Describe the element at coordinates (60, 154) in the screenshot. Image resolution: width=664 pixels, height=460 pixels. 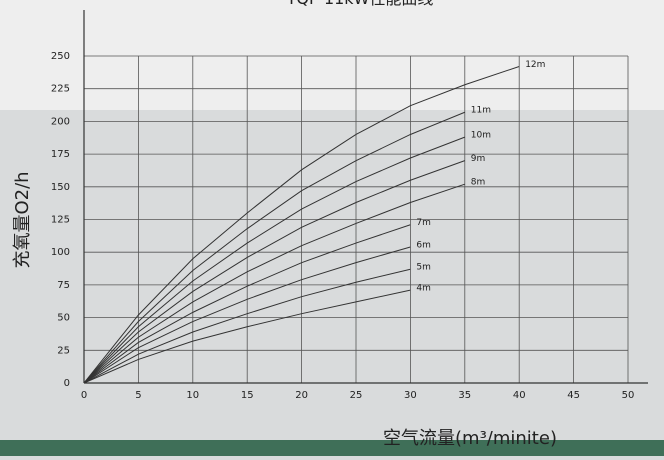
I see `y-tick-label: 175` at that location.